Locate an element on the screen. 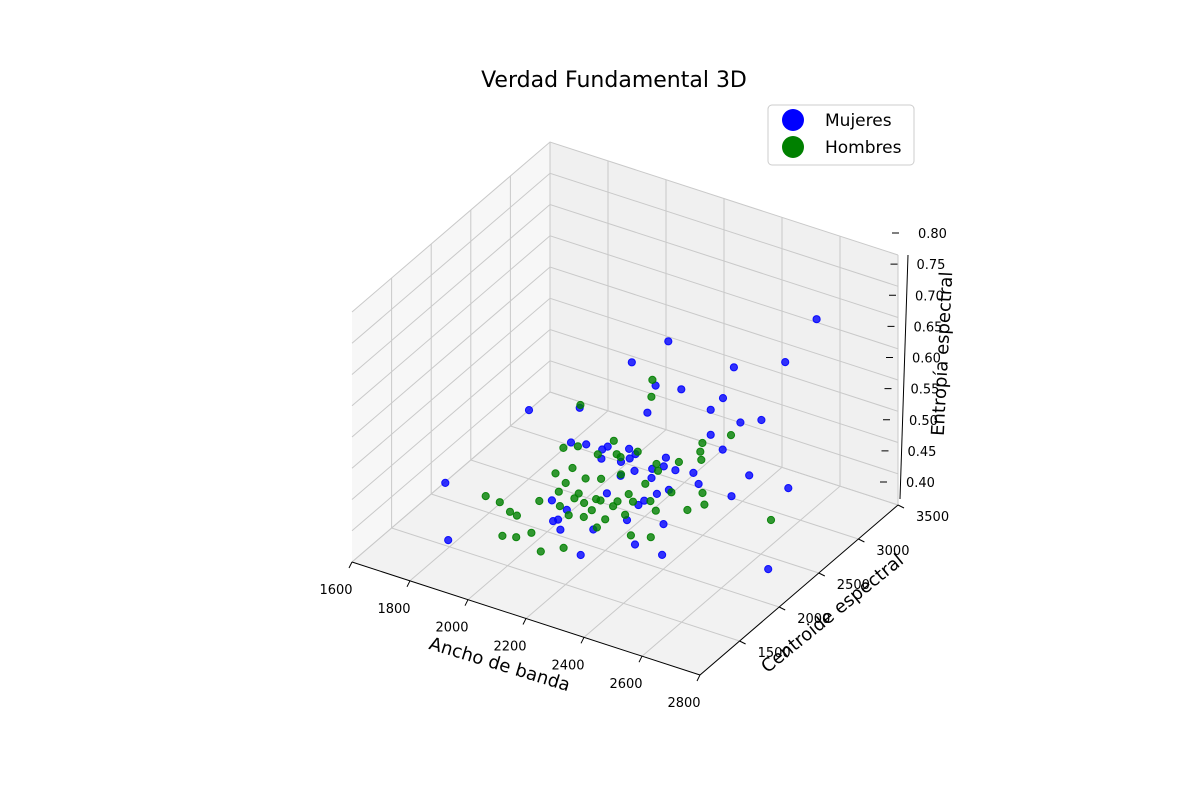  z-tick-label: 0.65 is located at coordinates (928, 327).